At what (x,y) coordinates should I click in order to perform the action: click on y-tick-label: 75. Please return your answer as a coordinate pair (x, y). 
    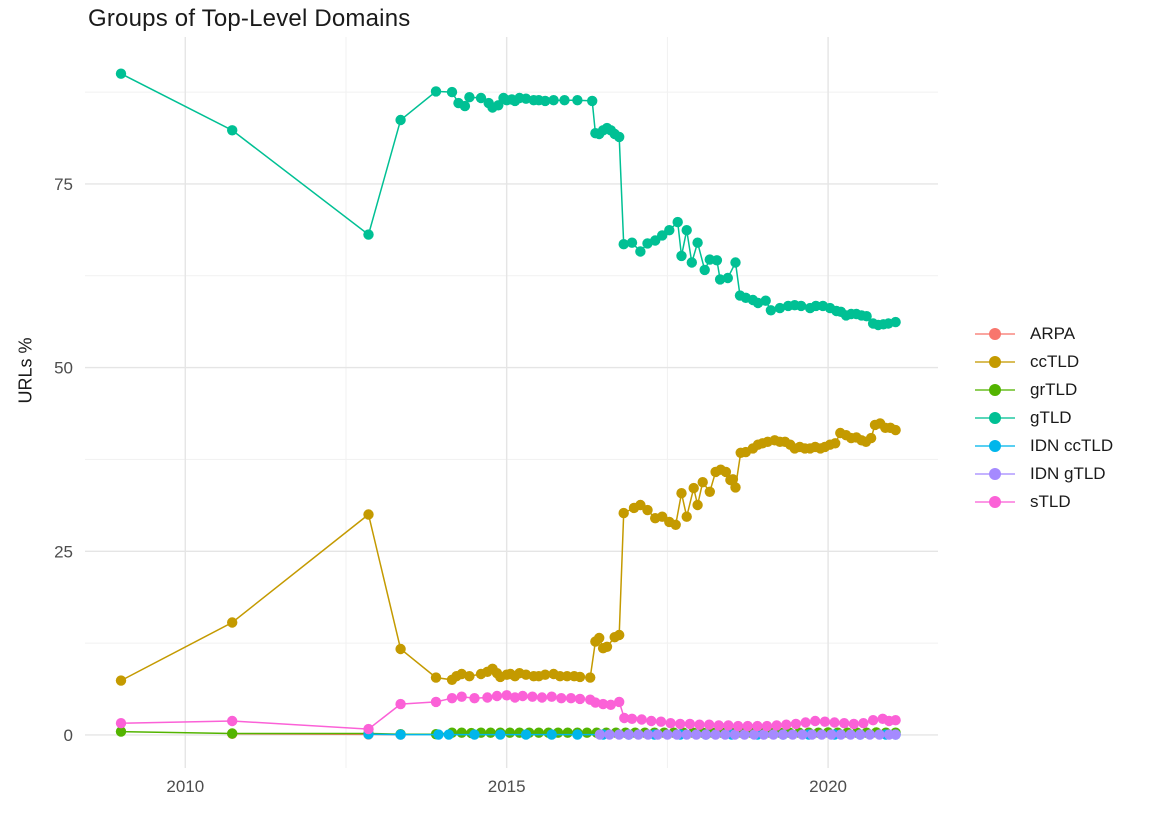
    Looking at the image, I should click on (63, 184).